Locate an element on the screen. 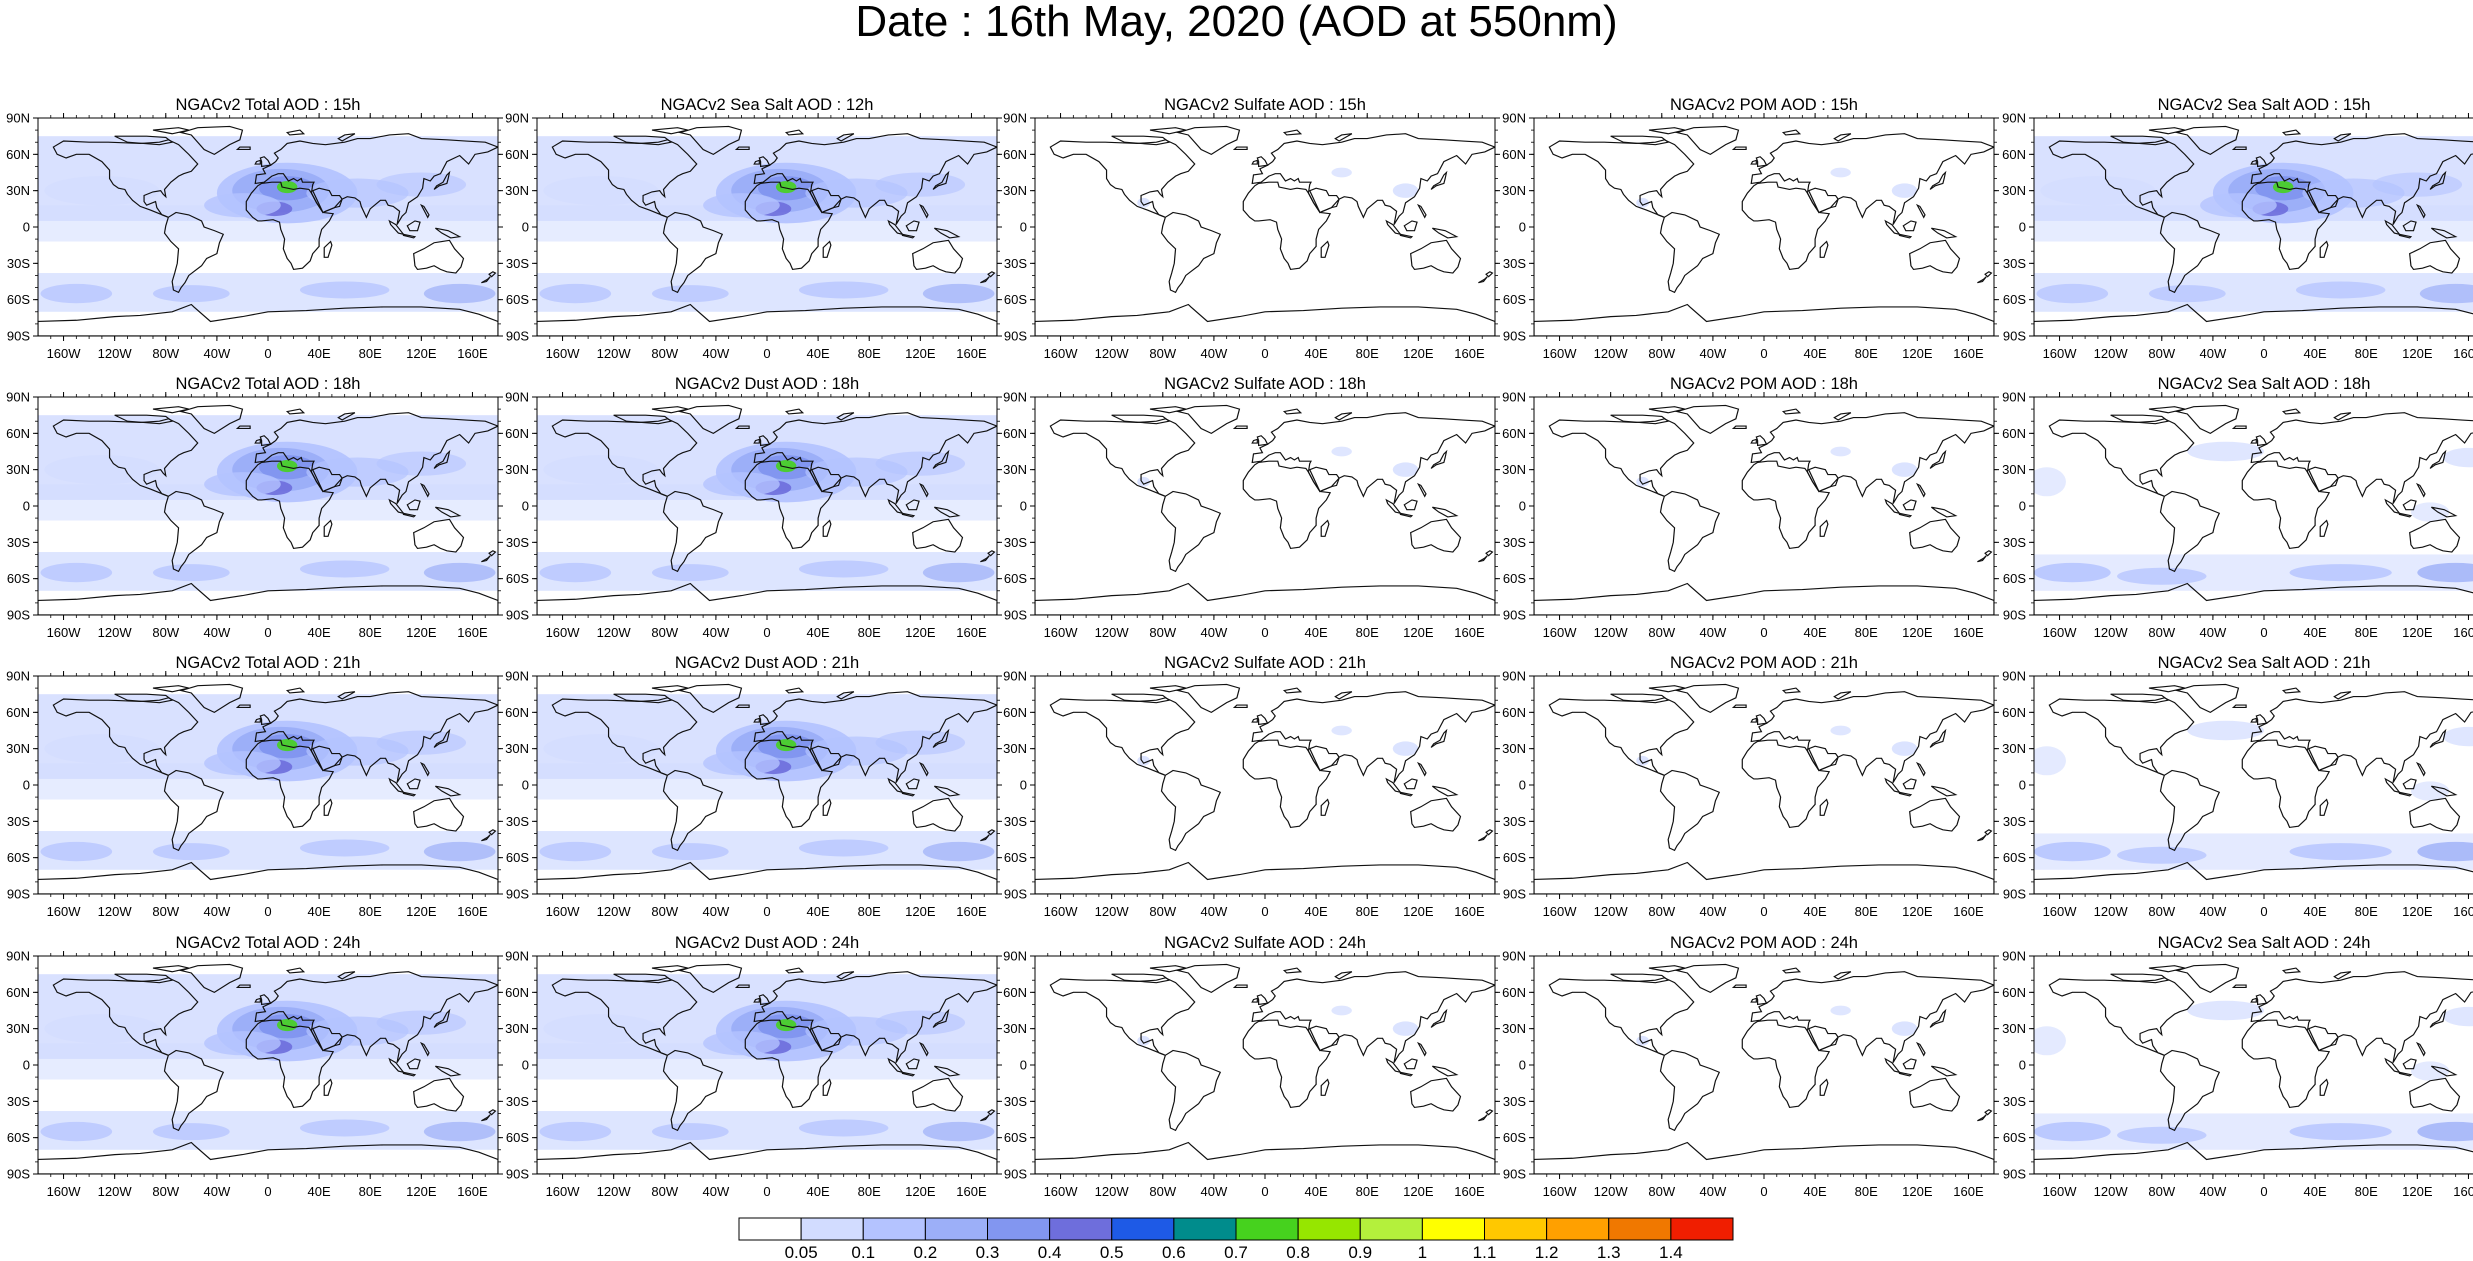 This screenshot has height=1261, width=2473. panel-title: NGACv2 Total AOD : 15h is located at coordinates (268, 105).